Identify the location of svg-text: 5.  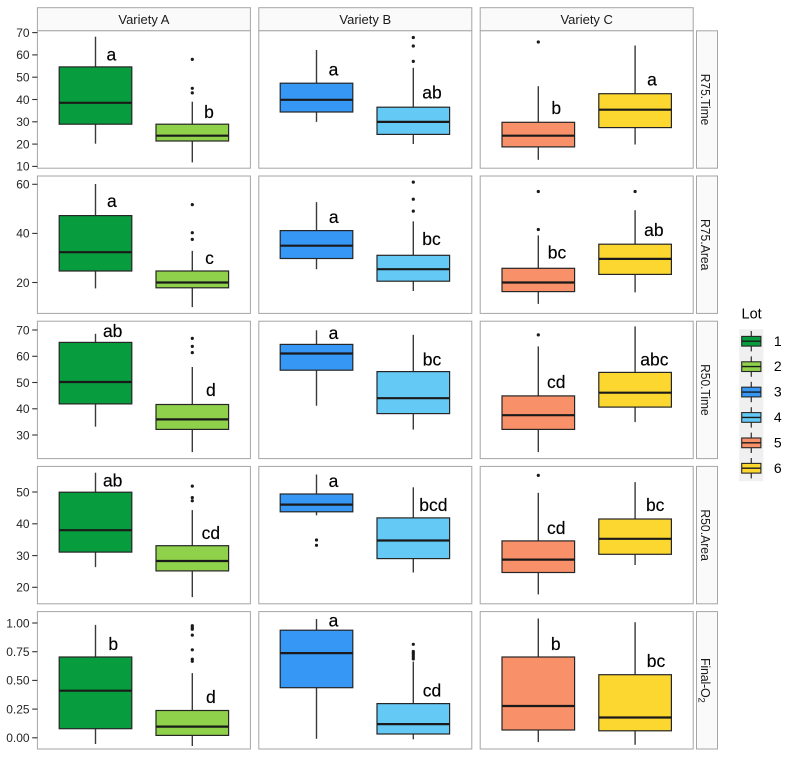
(778, 442).